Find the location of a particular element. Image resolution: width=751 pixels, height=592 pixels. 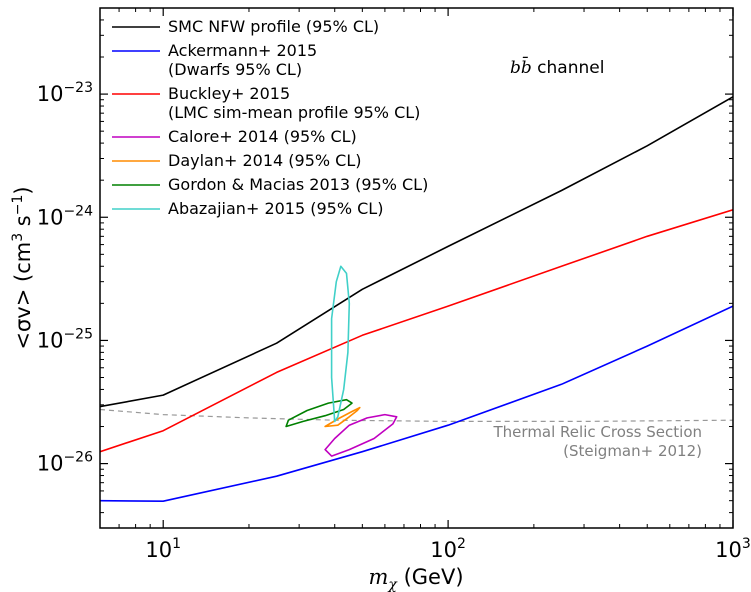

legend-label: Buckley+ 2015 is located at coordinates (229, 93).